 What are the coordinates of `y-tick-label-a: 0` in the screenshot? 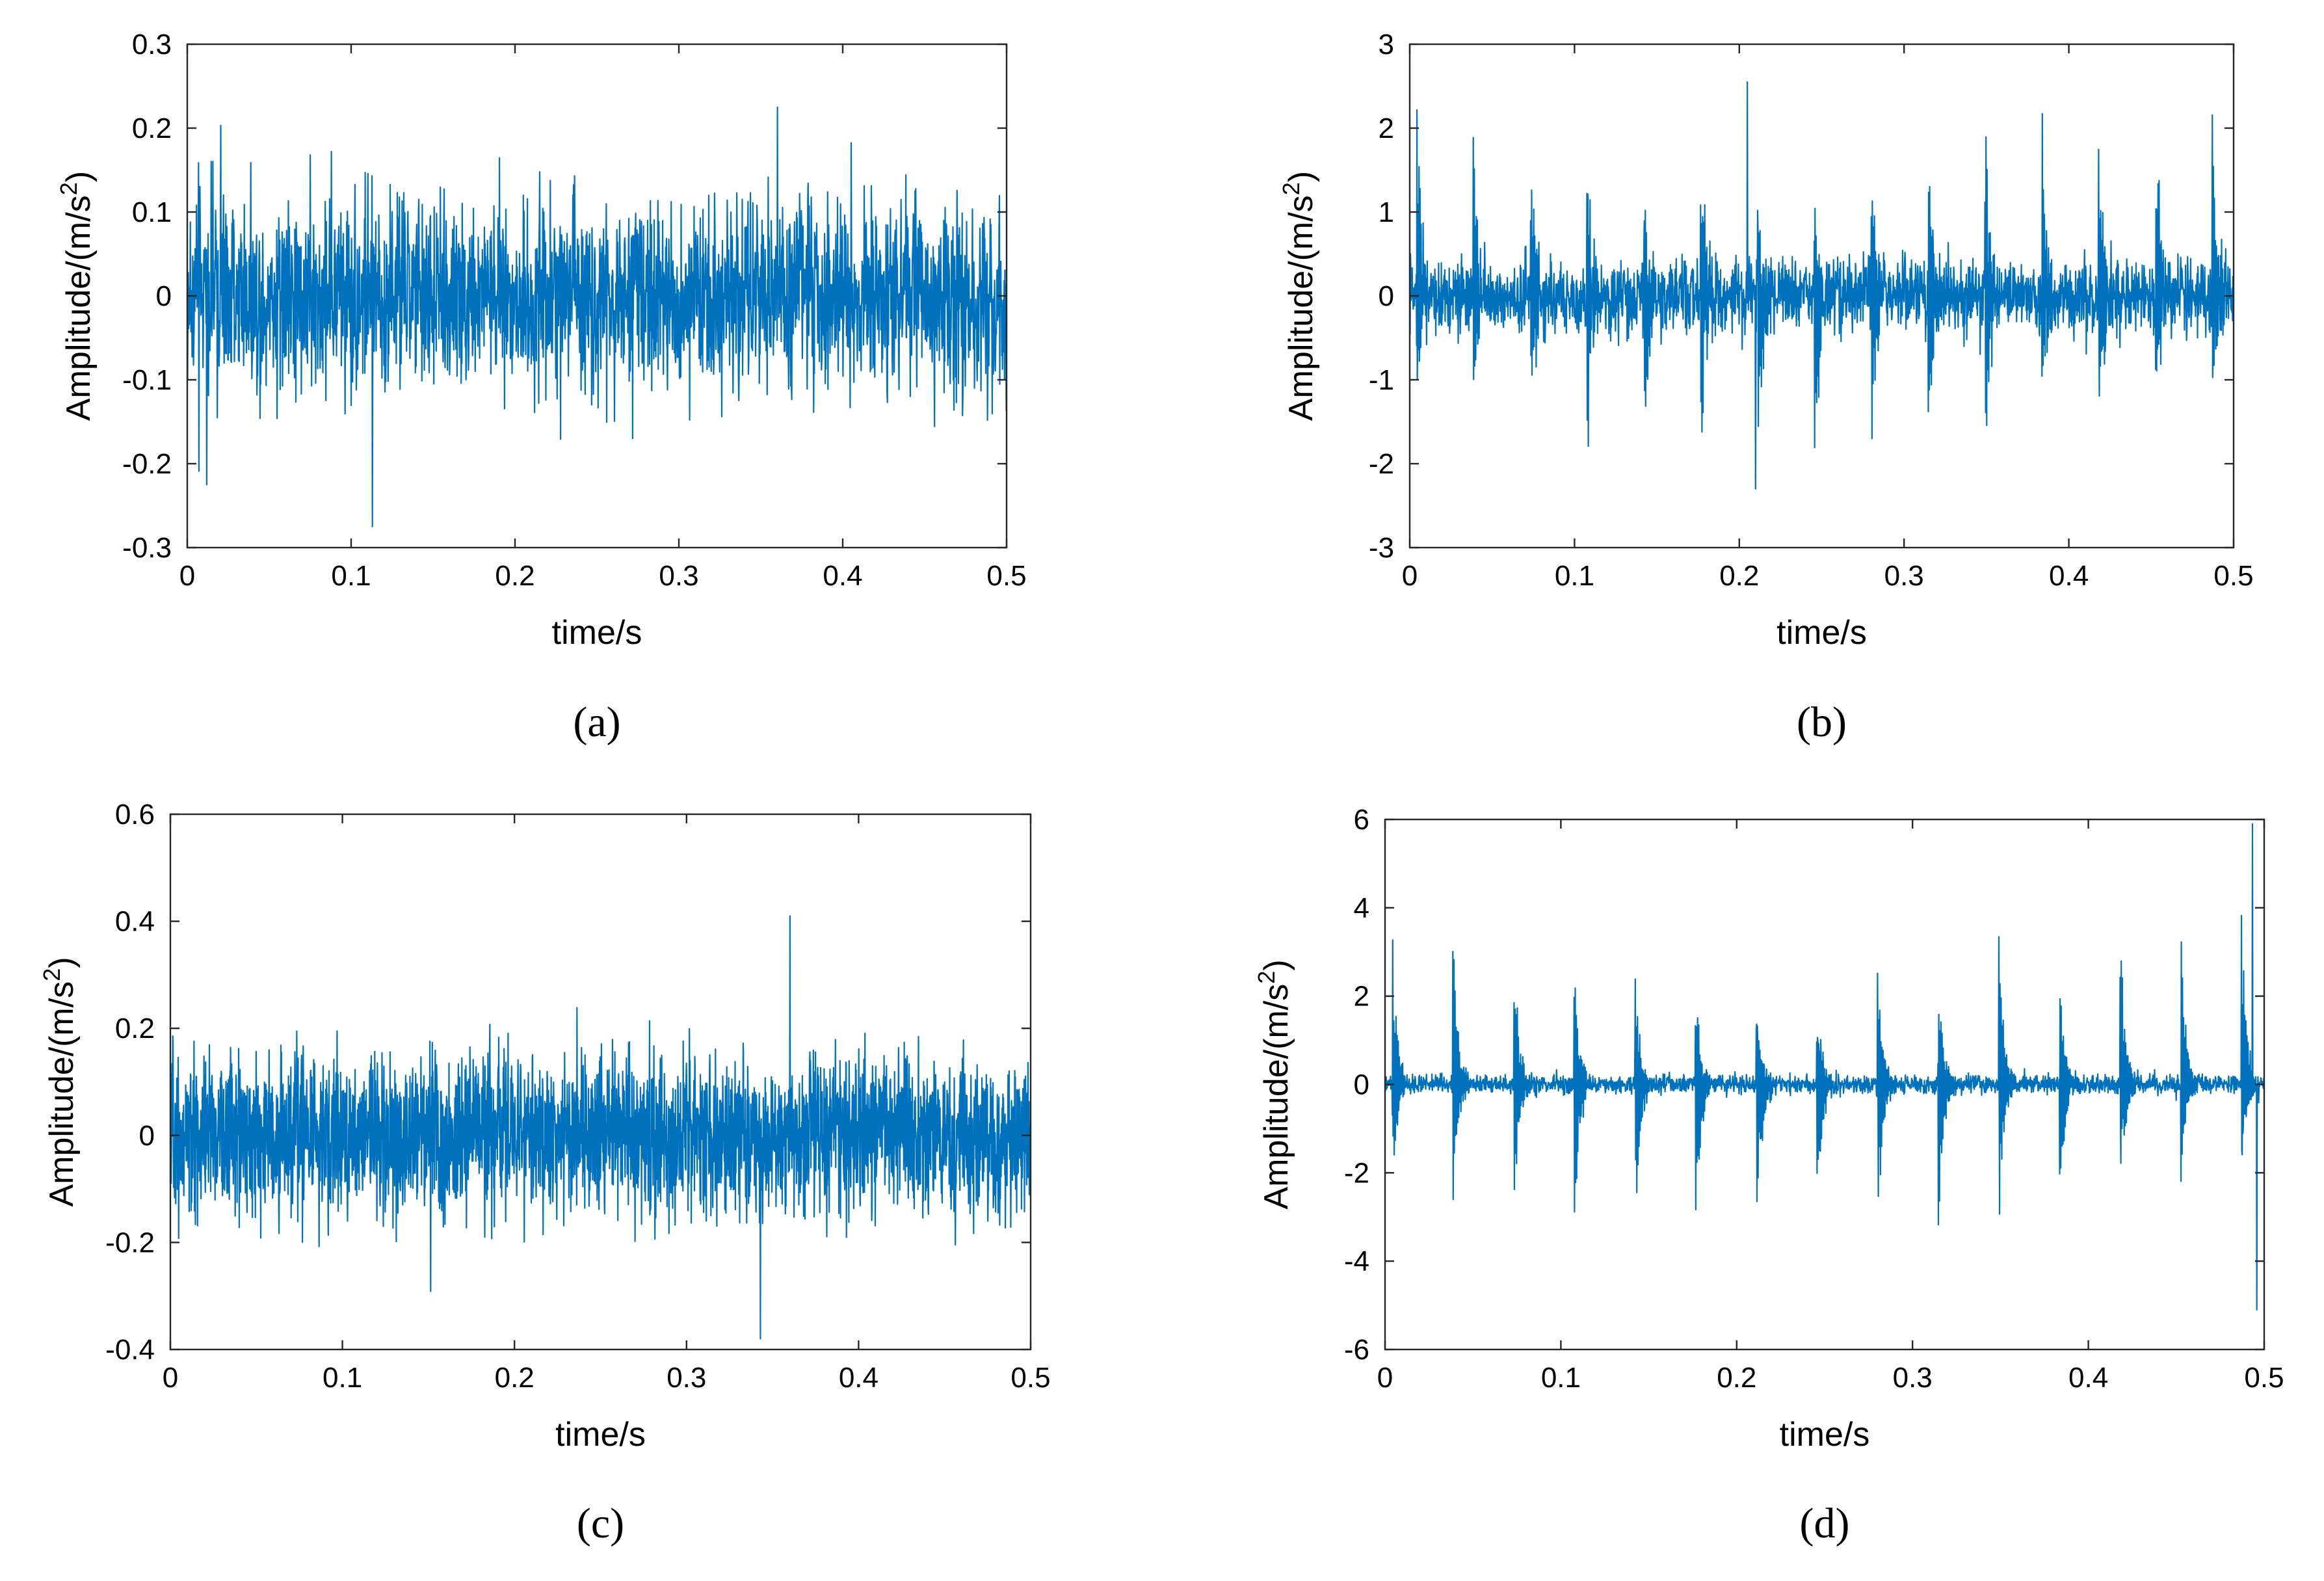 It's located at (164, 296).